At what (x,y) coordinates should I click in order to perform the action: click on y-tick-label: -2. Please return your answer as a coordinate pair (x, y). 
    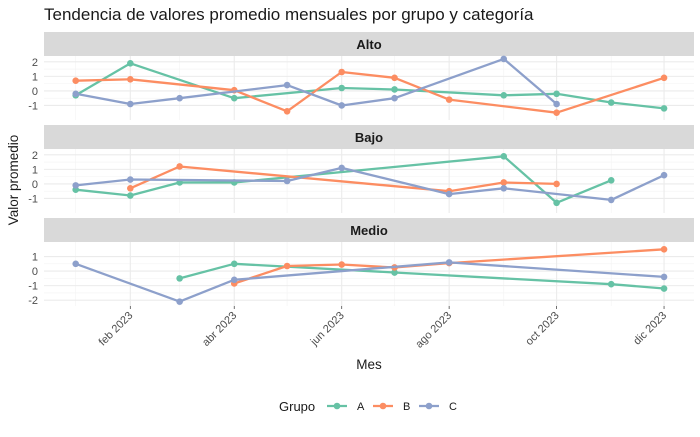
    Looking at the image, I should click on (33, 301).